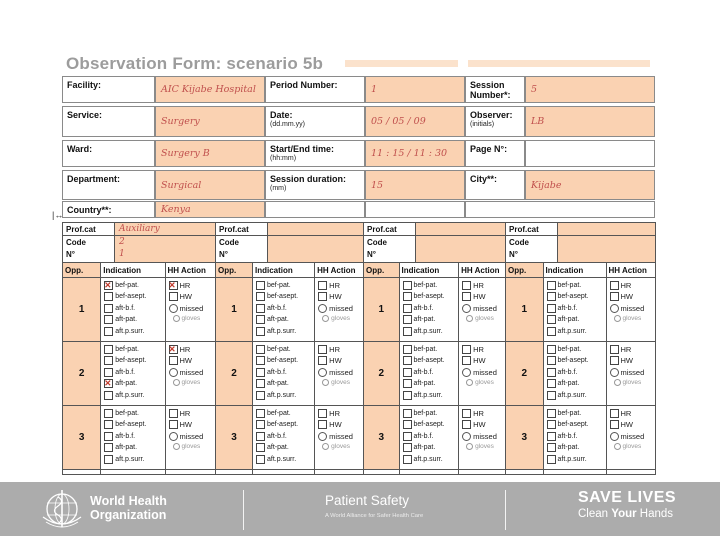 This screenshot has width=720, height=540. I want to click on duration-label: Session duration: (mm), so click(315, 185).